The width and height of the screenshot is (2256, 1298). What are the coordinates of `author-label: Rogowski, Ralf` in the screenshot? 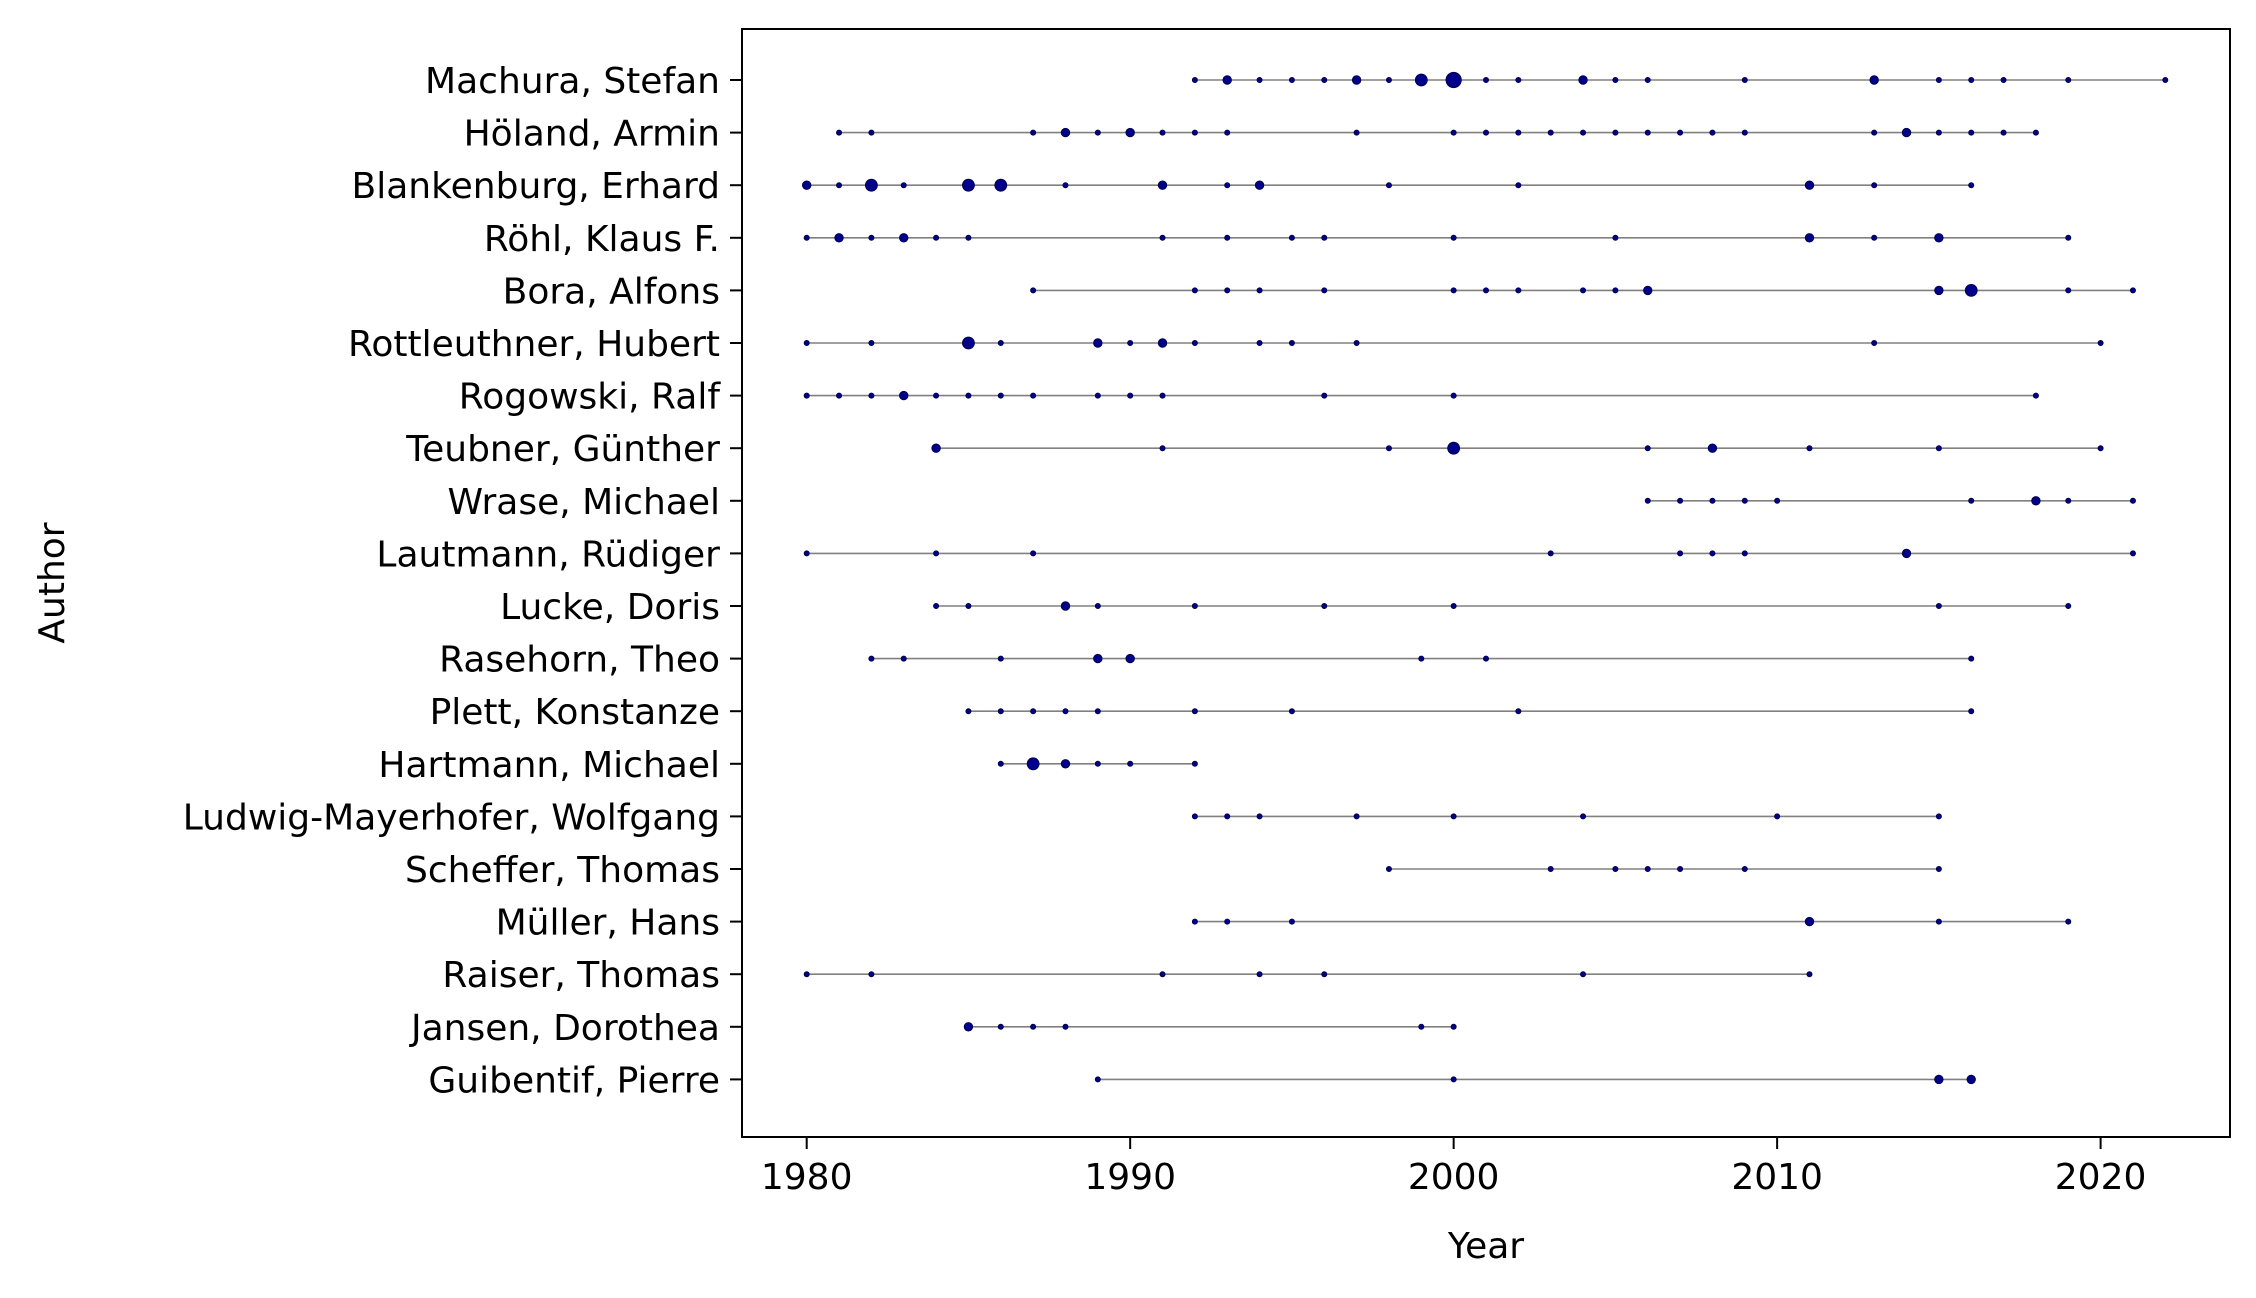 It's located at (590, 397).